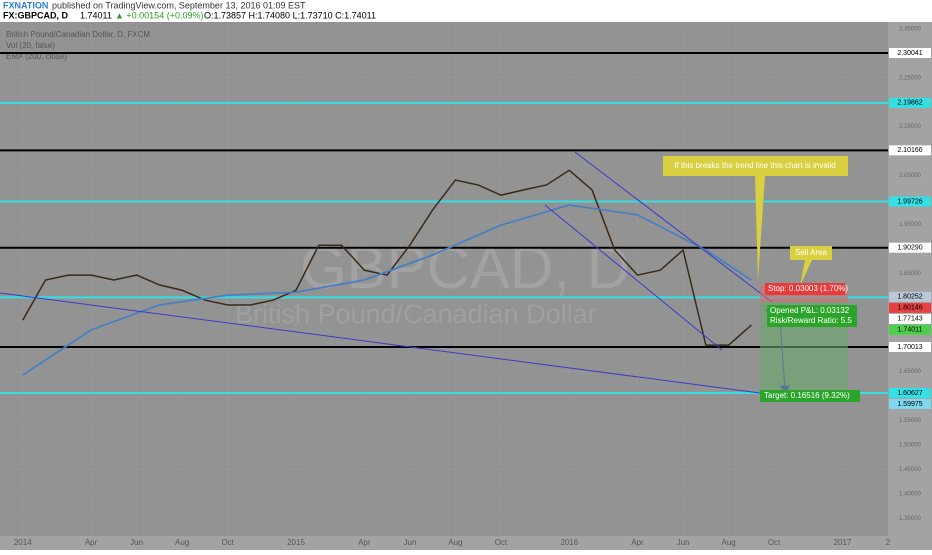 The image size is (932, 555). Describe the element at coordinates (36, 56) in the screenshot. I see `legend-ema: EMA (200, close)` at that location.